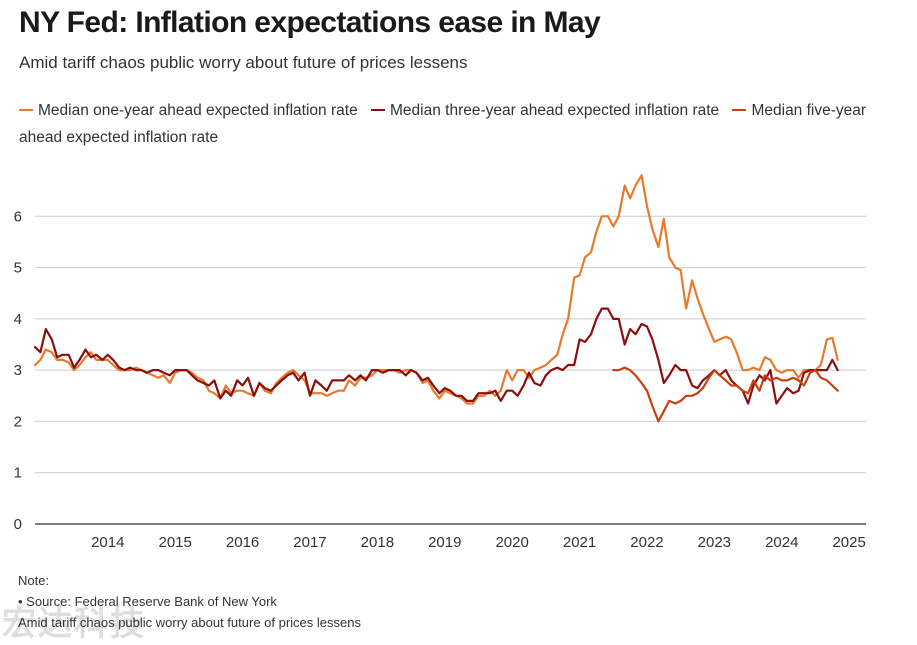 This screenshot has width=917, height=645. Describe the element at coordinates (781, 542) in the screenshot. I see `x-tick-label: 2024` at that location.